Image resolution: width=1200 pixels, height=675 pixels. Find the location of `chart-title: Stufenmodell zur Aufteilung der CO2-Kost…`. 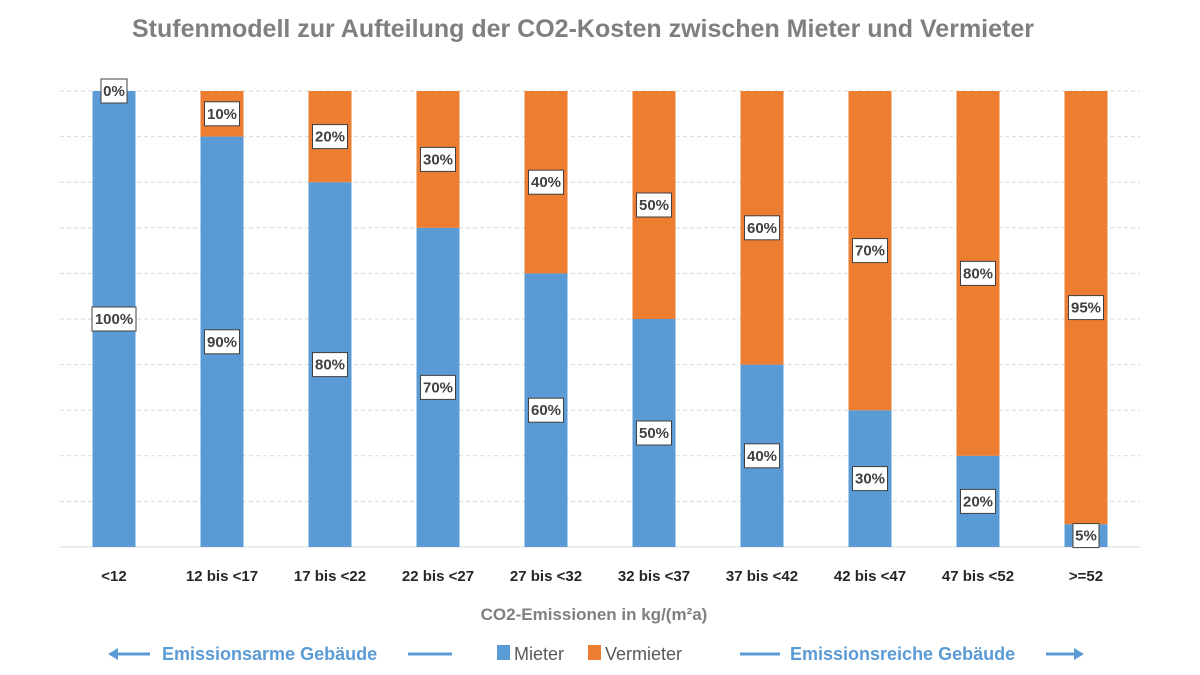

chart-title: Stufenmodell zur Aufteilung der CO2-Kost… is located at coordinates (583, 29).